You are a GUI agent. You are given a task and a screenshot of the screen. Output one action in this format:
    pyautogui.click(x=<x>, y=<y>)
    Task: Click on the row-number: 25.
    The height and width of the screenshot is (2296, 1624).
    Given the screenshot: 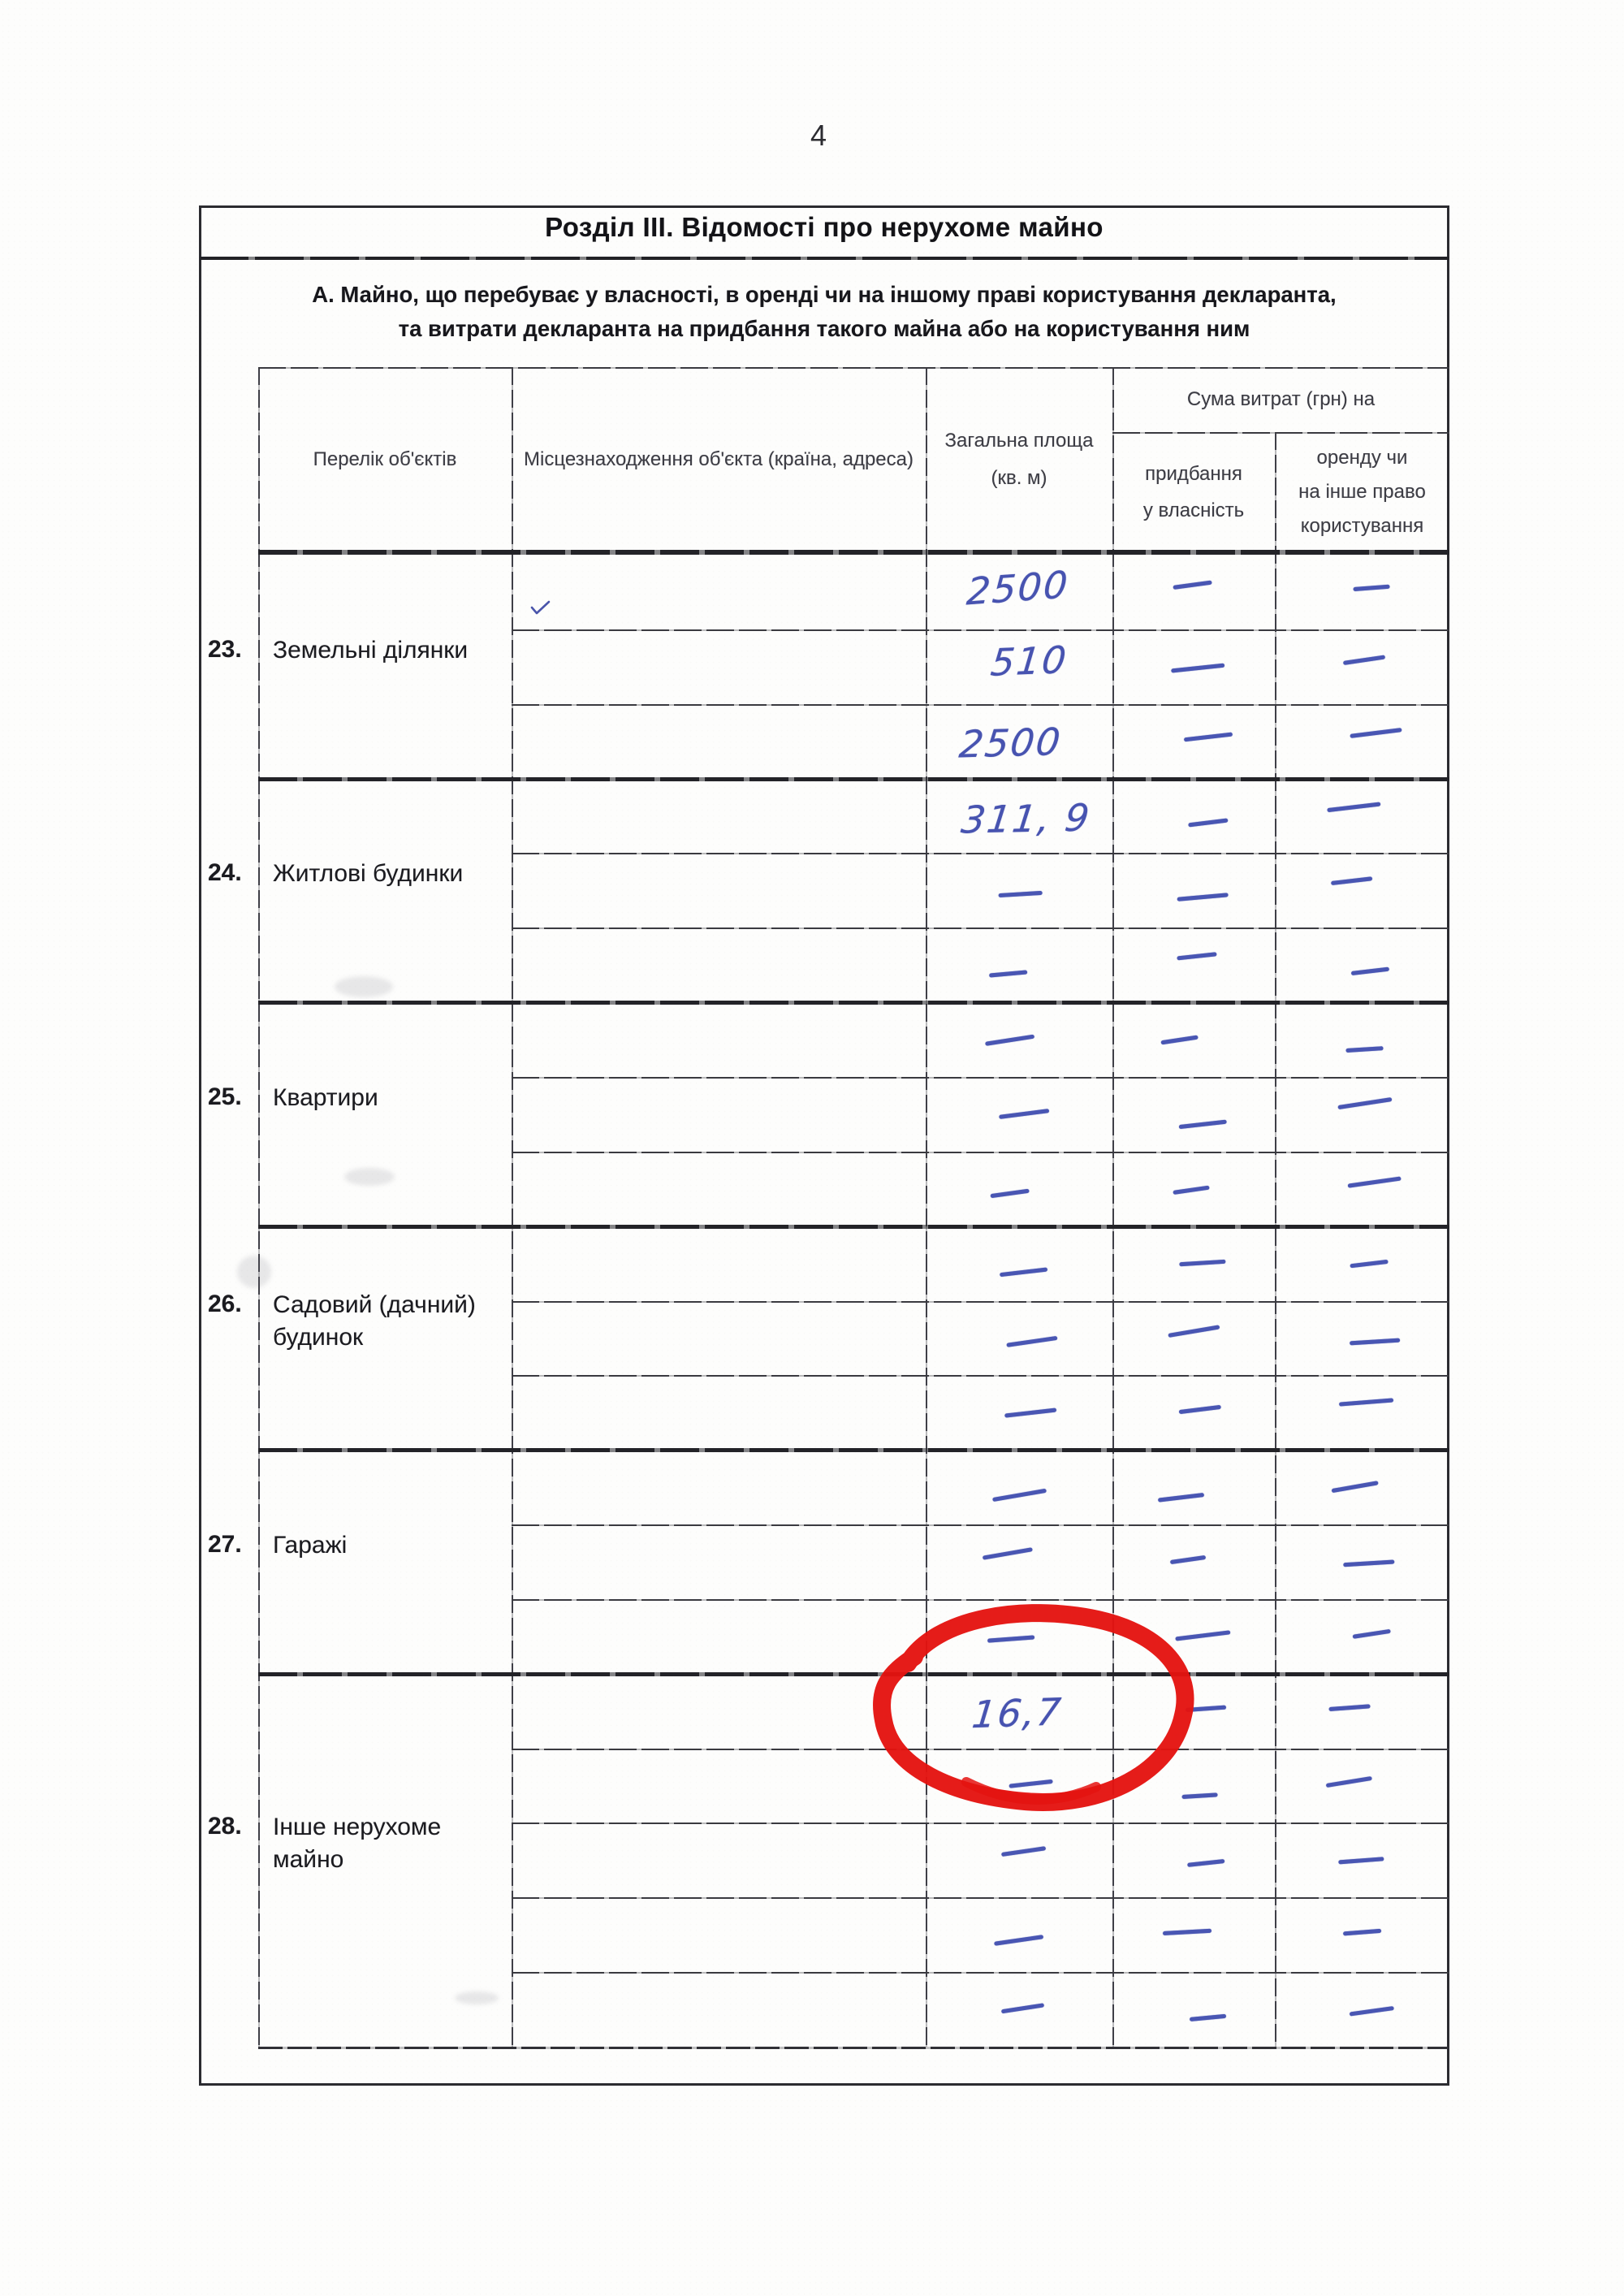 What is the action you would take?
    pyautogui.click(x=225, y=1096)
    